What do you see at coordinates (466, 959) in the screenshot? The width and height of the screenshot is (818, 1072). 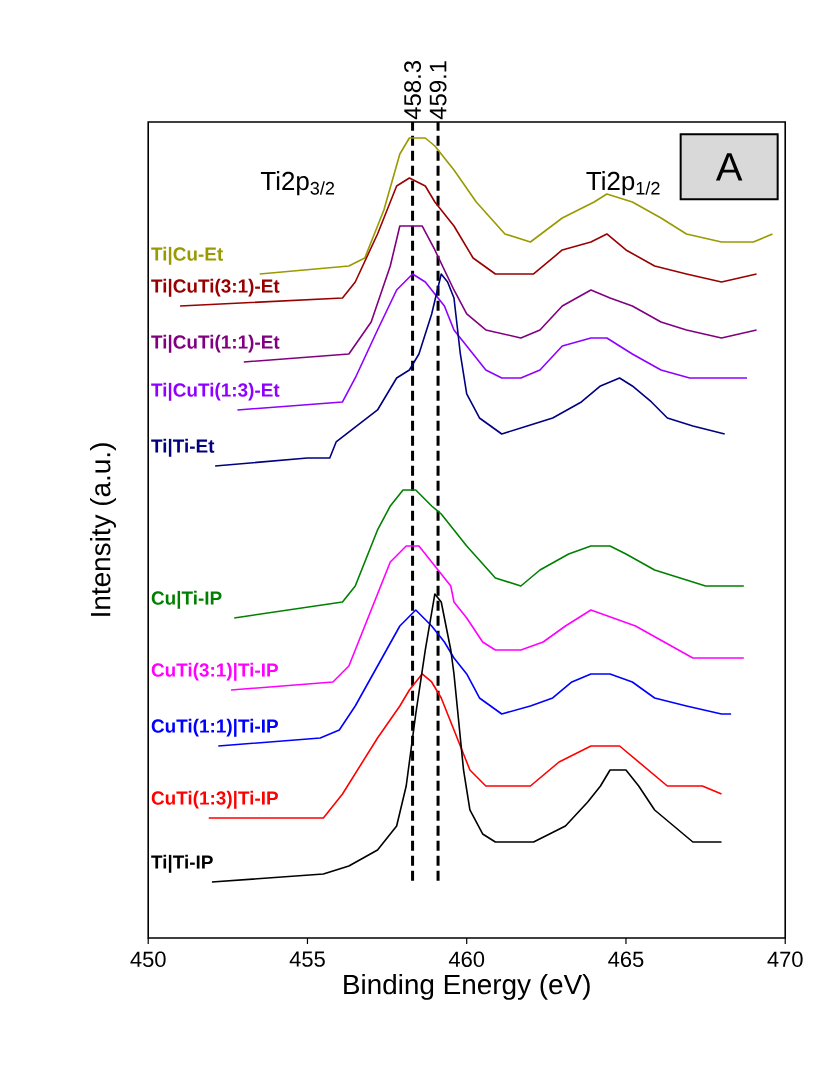 I see `x-tick-label: 460` at bounding box center [466, 959].